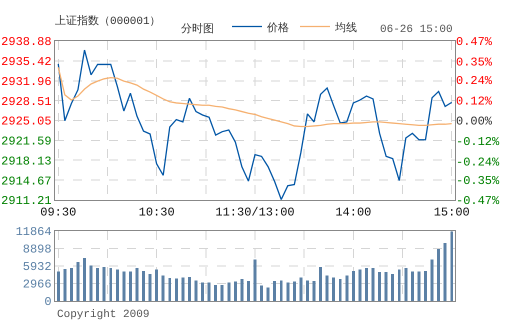 The image size is (505, 330). I want to click on x-tick-label: 11:30/13:00, so click(255, 212).